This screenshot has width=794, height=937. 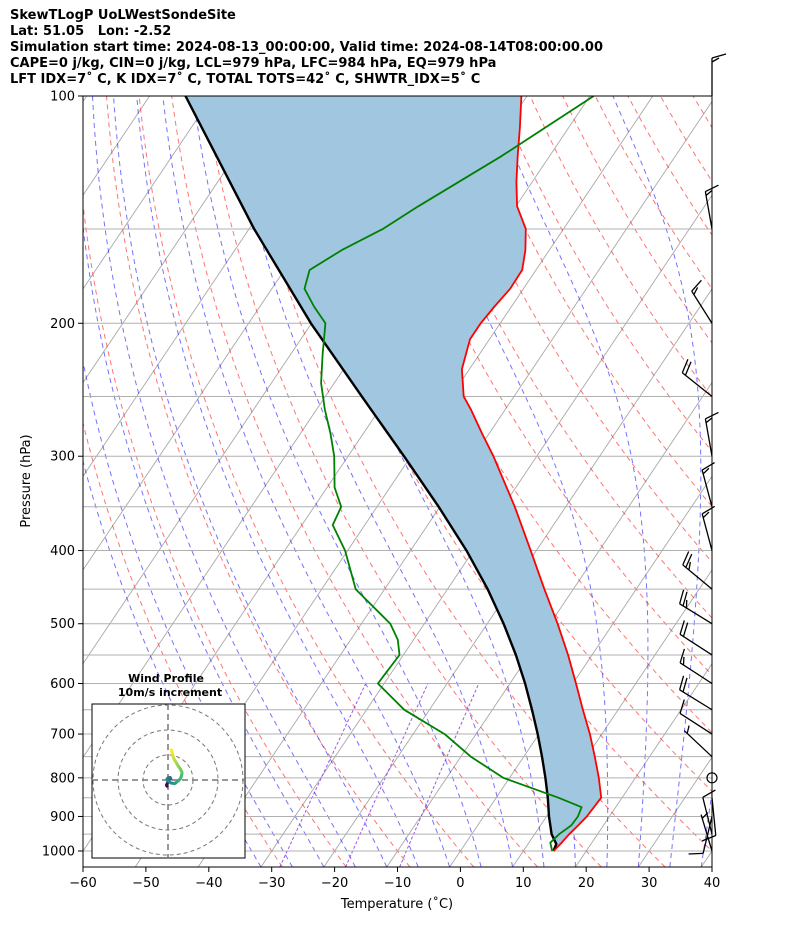 What do you see at coordinates (82, 883) in the screenshot?
I see `x-tick-label: −60` at bounding box center [82, 883].